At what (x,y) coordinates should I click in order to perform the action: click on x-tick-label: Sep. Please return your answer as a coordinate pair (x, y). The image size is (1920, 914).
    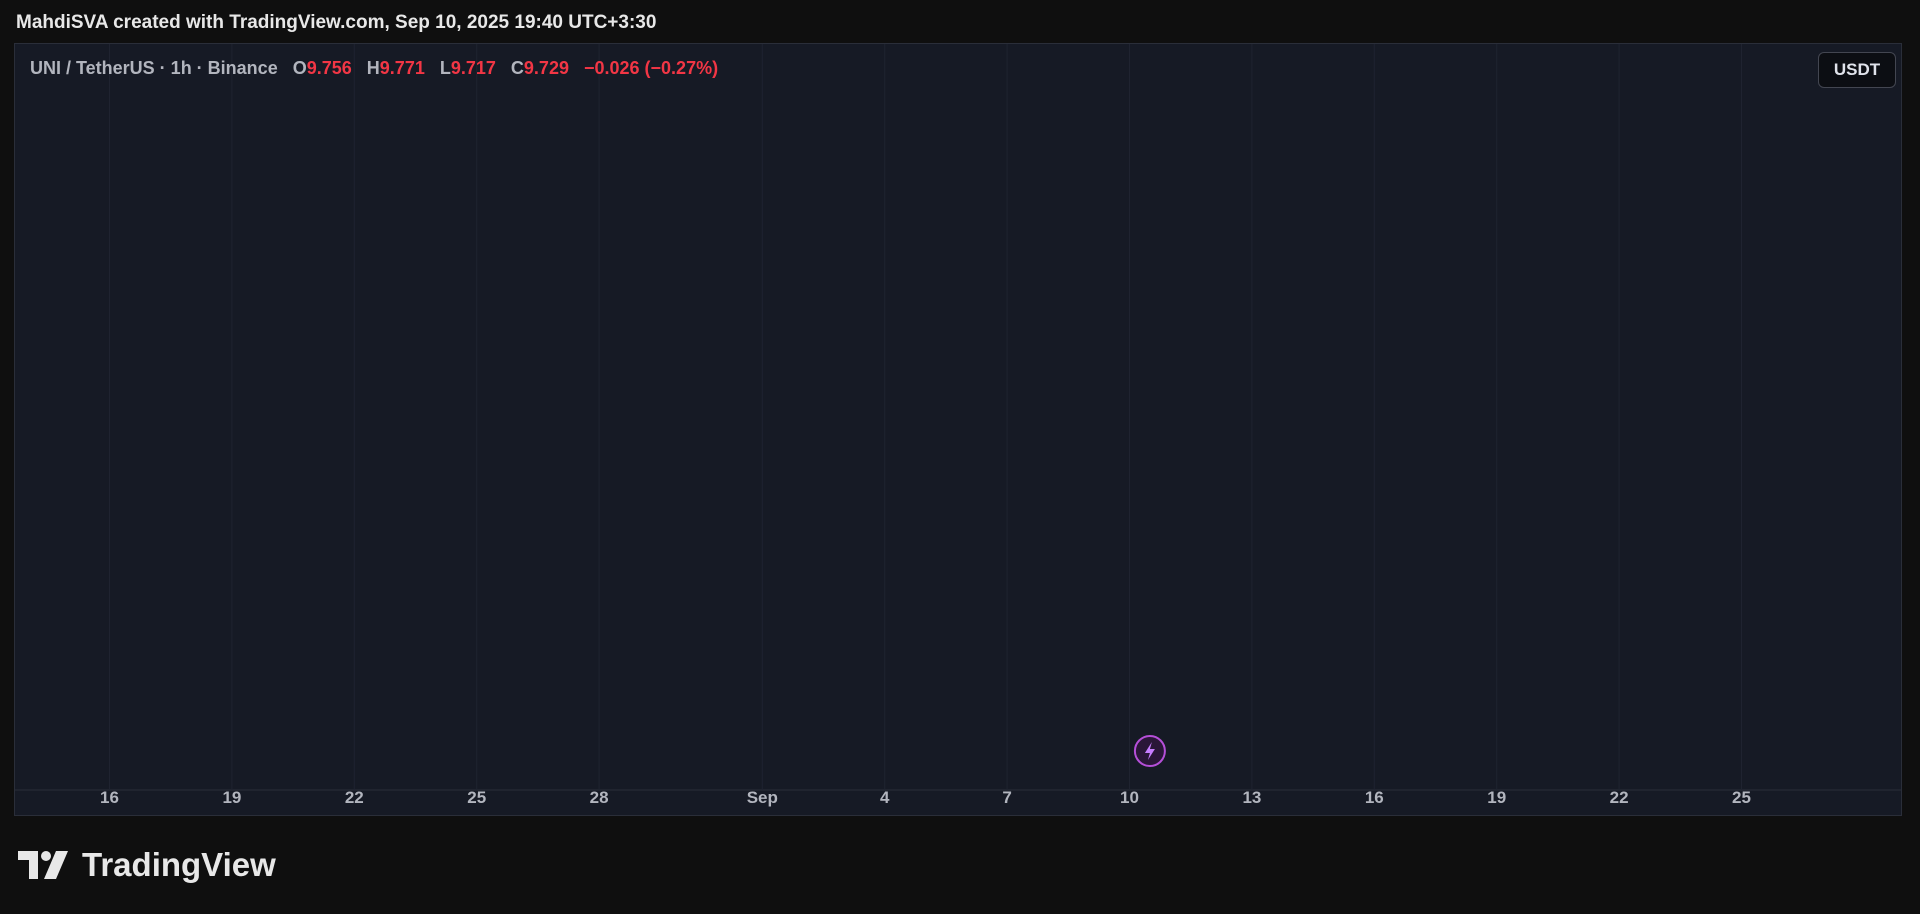
    Looking at the image, I should click on (762, 797).